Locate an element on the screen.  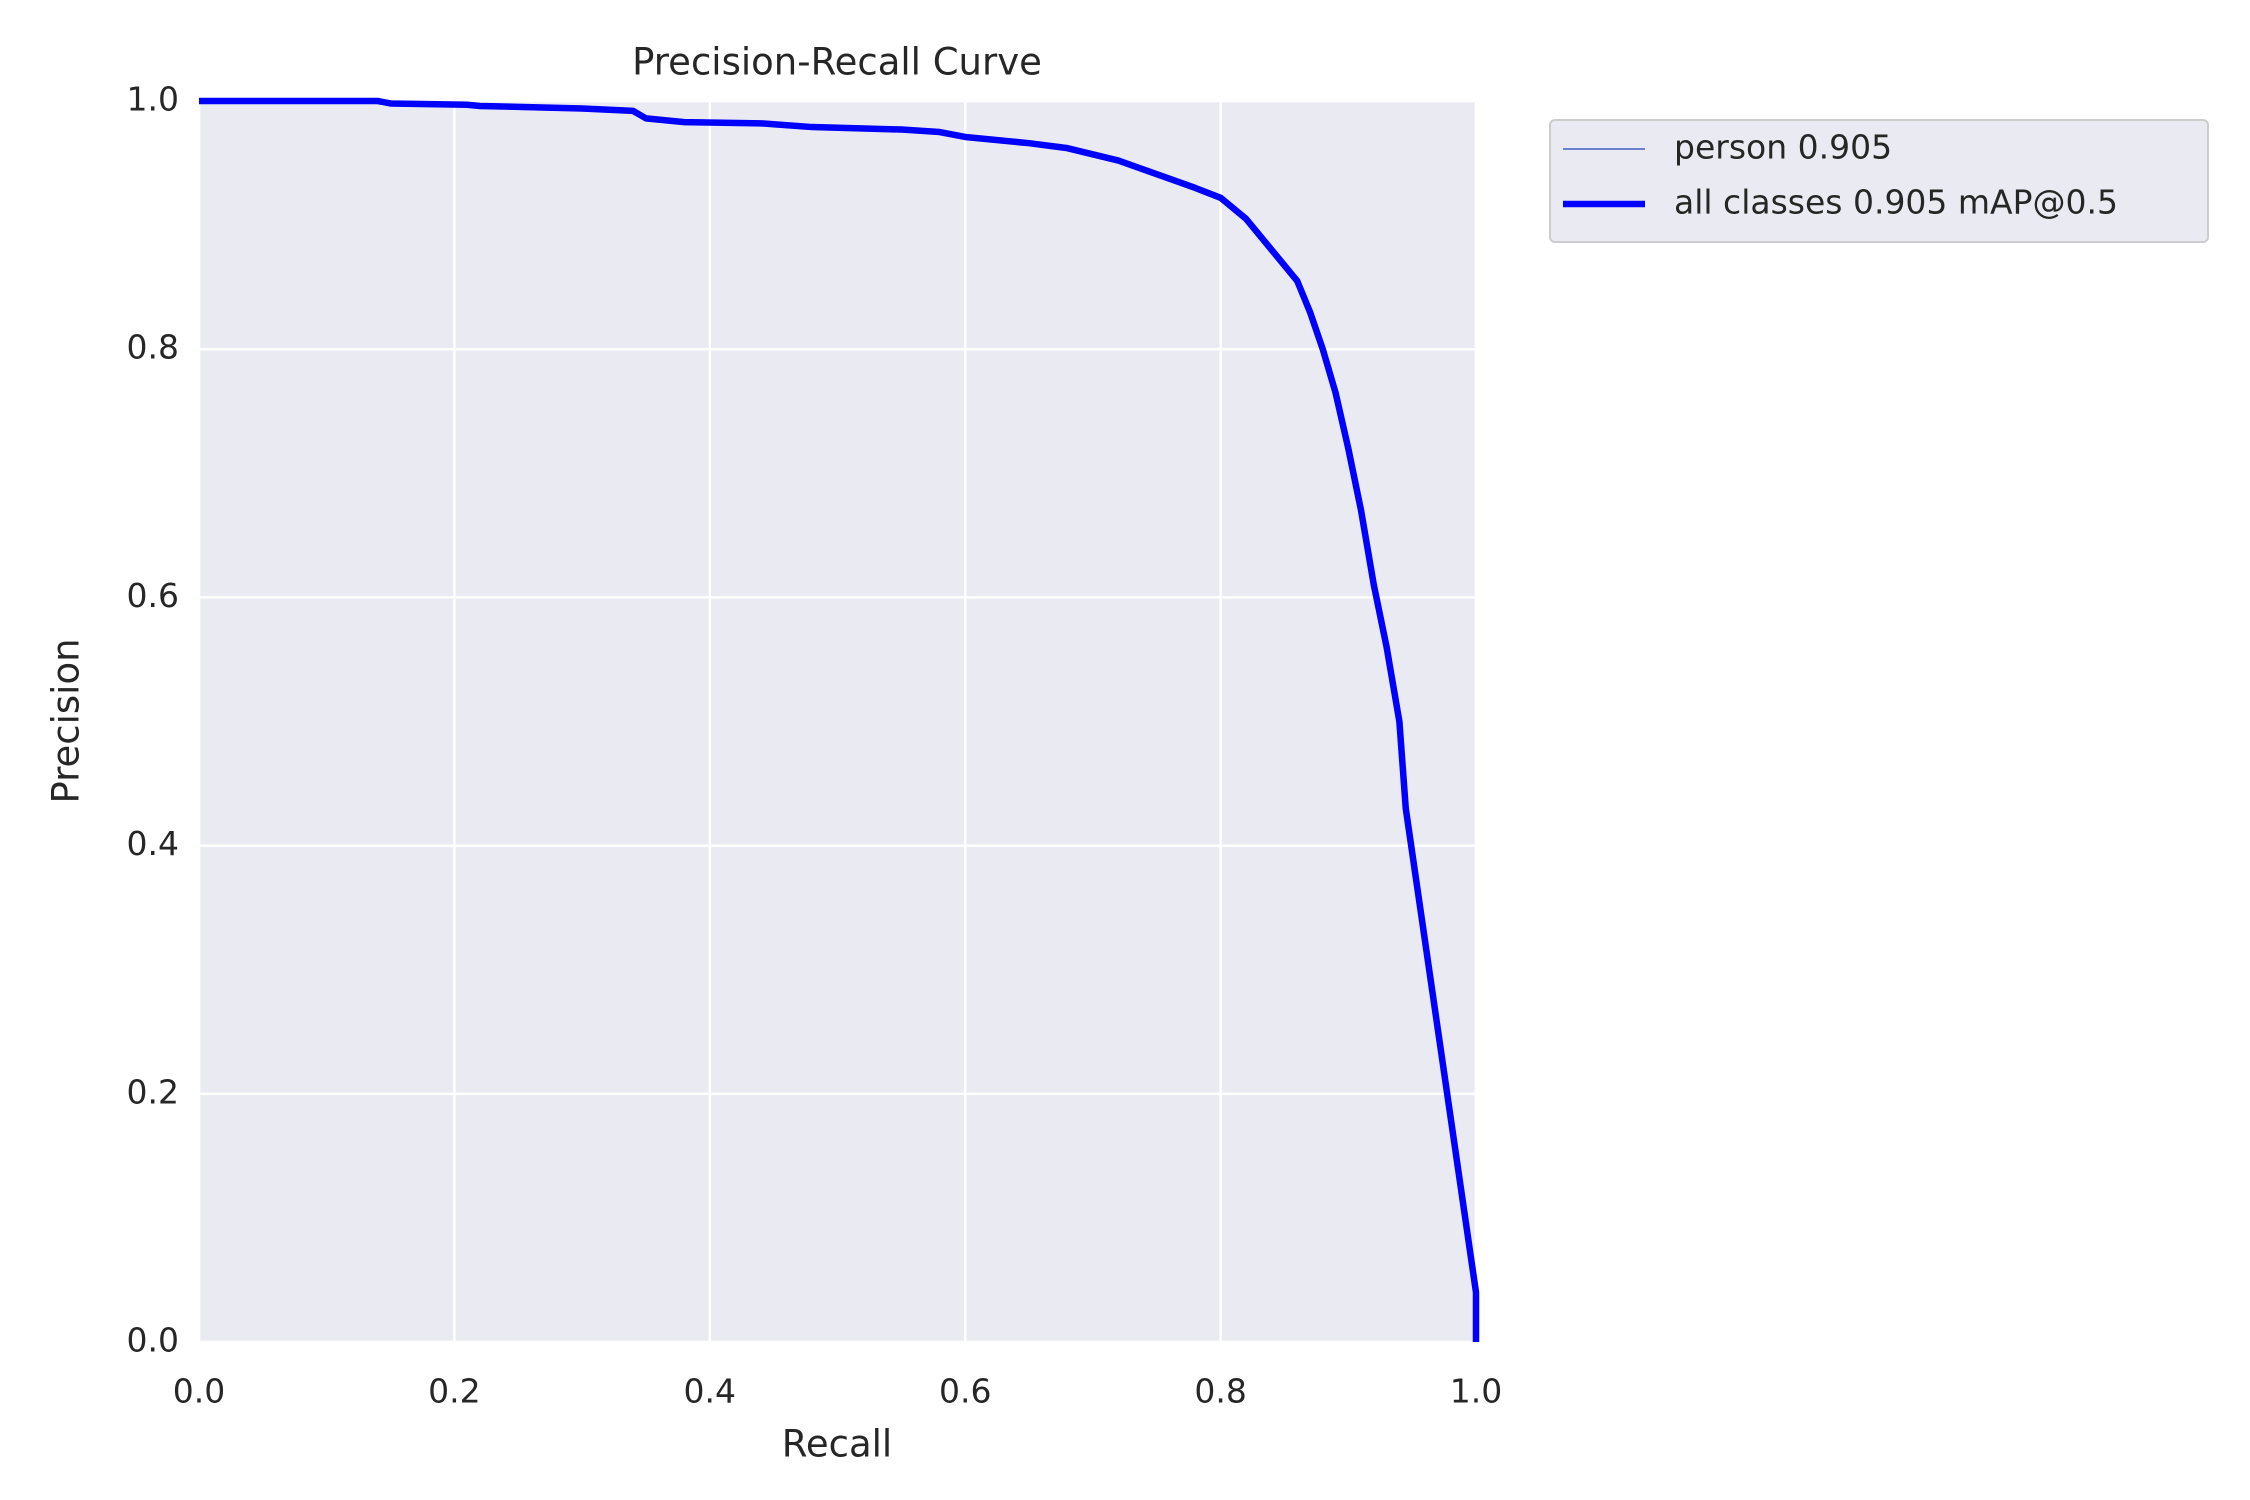
x-tick-label: 0.8 is located at coordinates (1220, 1391).